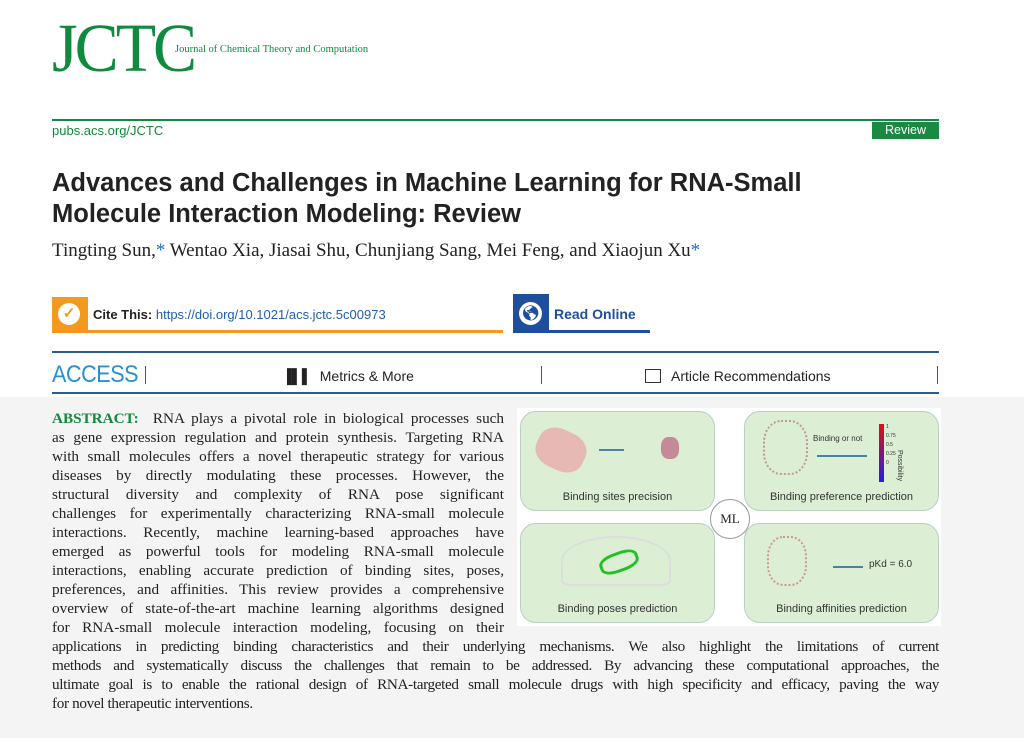 This screenshot has width=1024, height=738. What do you see at coordinates (841, 609) in the screenshot?
I see `panel-label: Binding affinities prediction` at bounding box center [841, 609].